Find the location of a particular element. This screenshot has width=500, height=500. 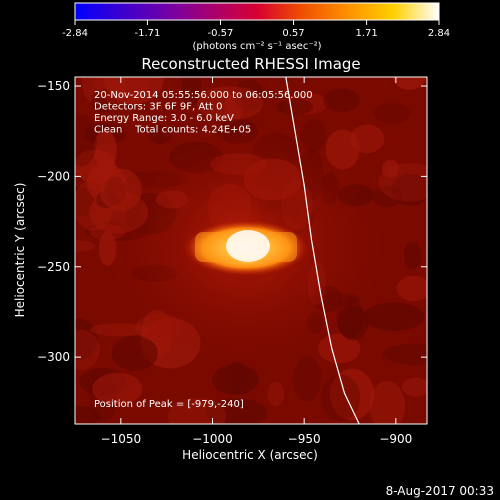

x-tick-label: −950 is located at coordinates (304, 439).